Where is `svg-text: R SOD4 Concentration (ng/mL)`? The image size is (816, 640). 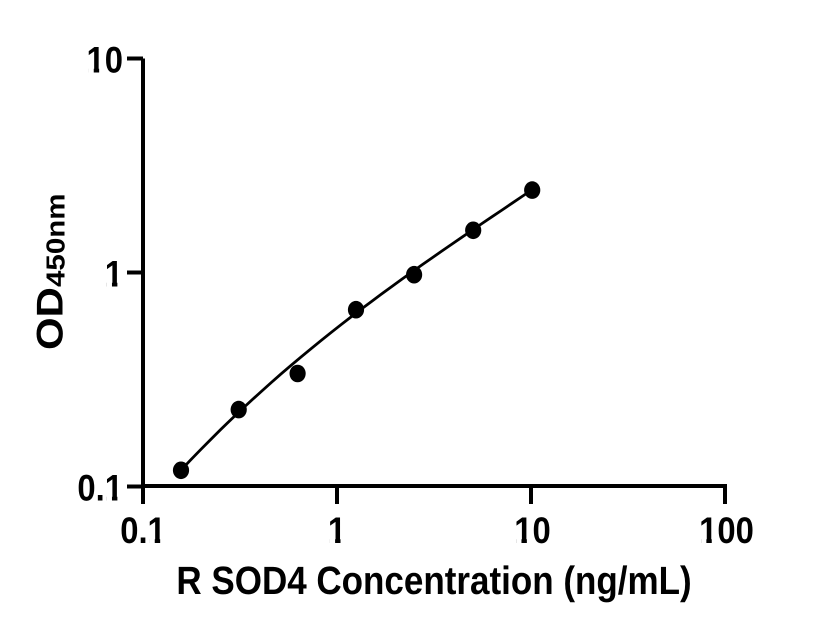 svg-text: R SOD4 Concentration (ng/mL) is located at coordinates (433, 581).